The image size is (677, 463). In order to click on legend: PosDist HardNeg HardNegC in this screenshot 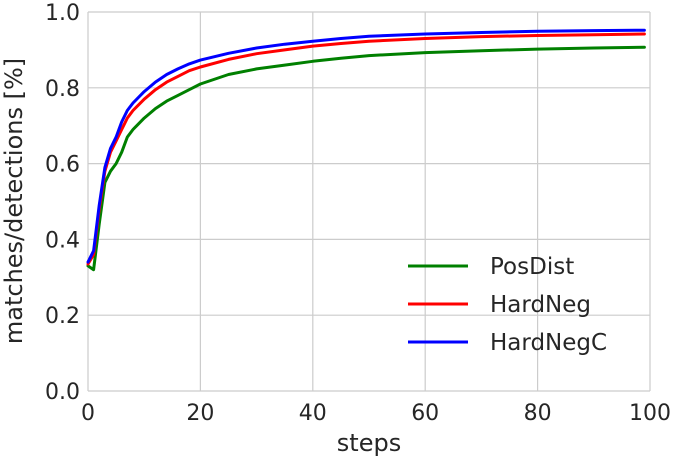, I will do `click(507, 305)`.